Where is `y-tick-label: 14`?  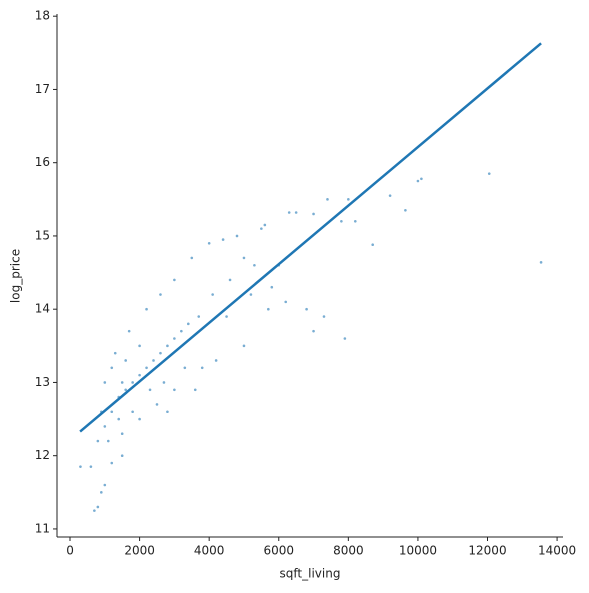
y-tick-label: 14 is located at coordinates (42, 309).